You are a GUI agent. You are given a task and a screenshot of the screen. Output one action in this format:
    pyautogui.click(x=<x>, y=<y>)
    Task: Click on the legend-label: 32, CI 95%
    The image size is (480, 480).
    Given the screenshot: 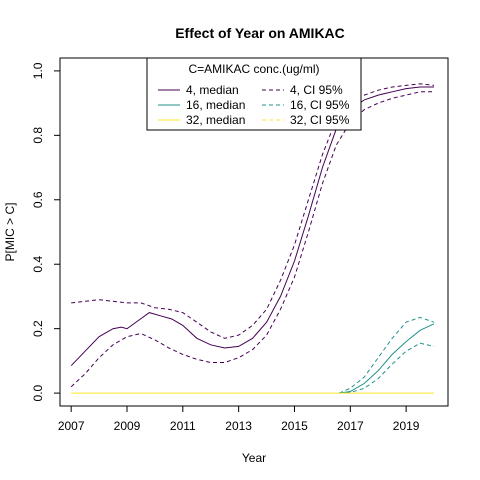 What is the action you would take?
    pyautogui.click(x=320, y=120)
    